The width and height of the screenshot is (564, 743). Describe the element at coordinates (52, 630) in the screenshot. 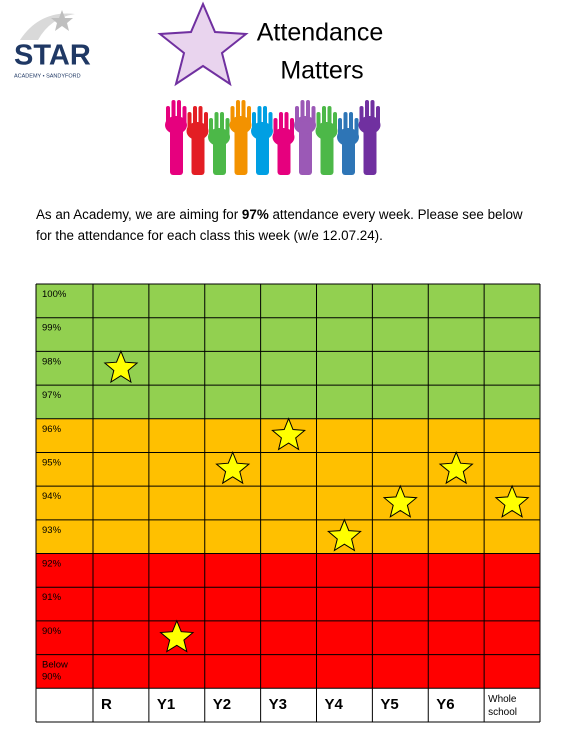

I see `y-tick-label: 90%` at that location.